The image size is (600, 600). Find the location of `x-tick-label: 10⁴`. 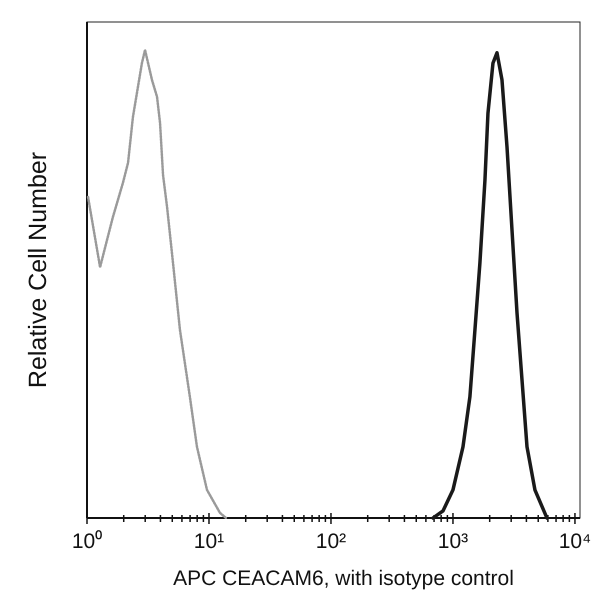

x-tick-label: 10⁴ is located at coordinates (575, 541).